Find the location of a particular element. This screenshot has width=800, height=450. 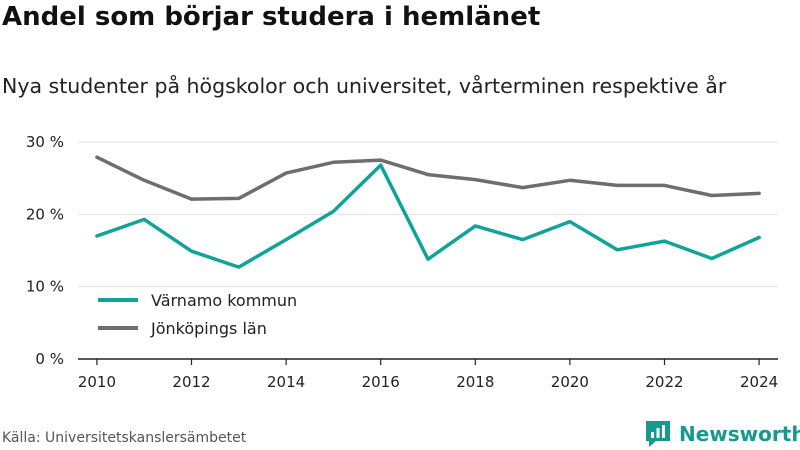

x-tick-label: 2024 is located at coordinates (759, 382).